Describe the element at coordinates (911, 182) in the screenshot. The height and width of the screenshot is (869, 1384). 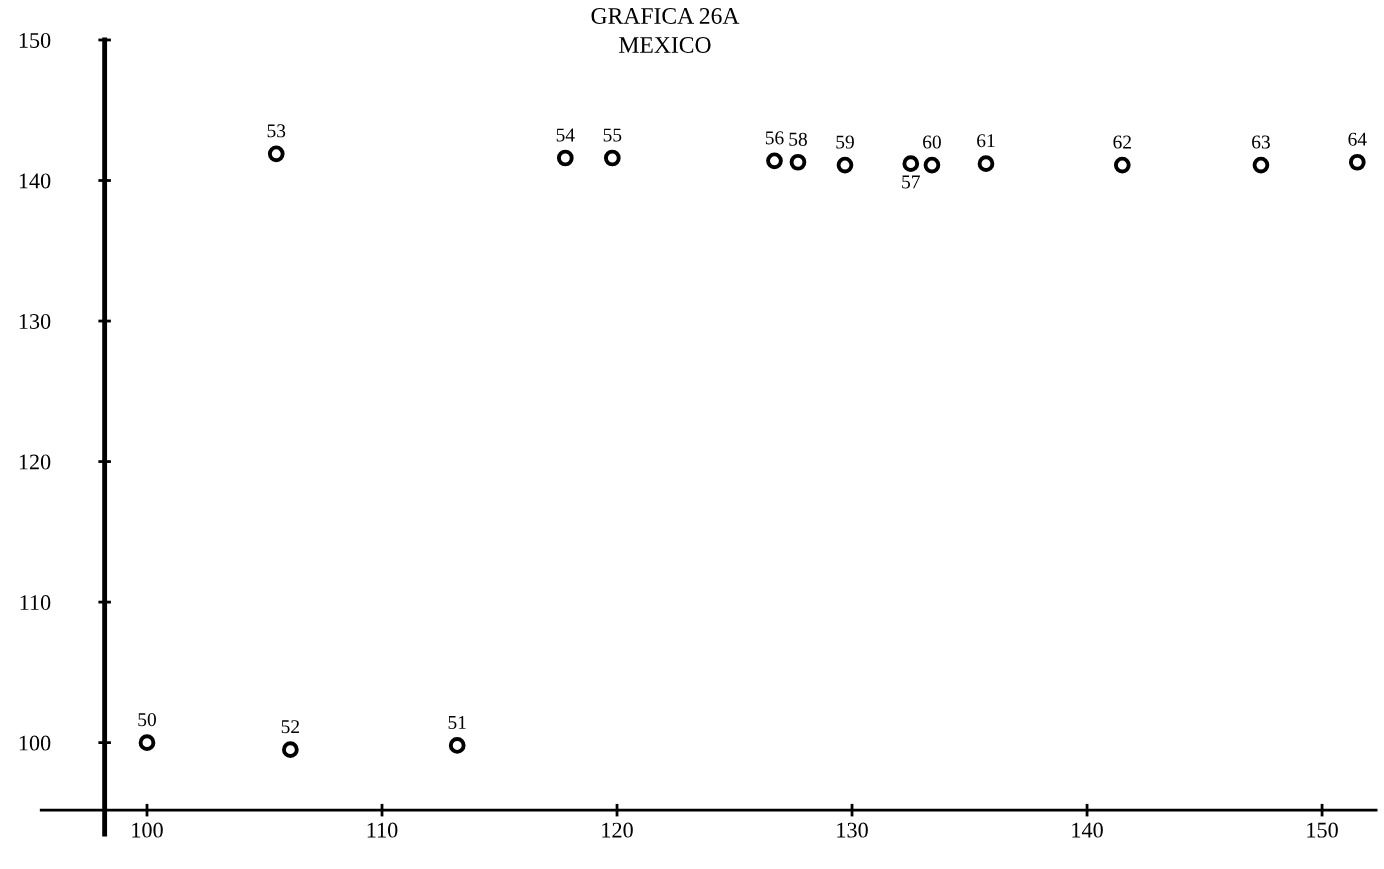
I see `annotation: 57` at that location.